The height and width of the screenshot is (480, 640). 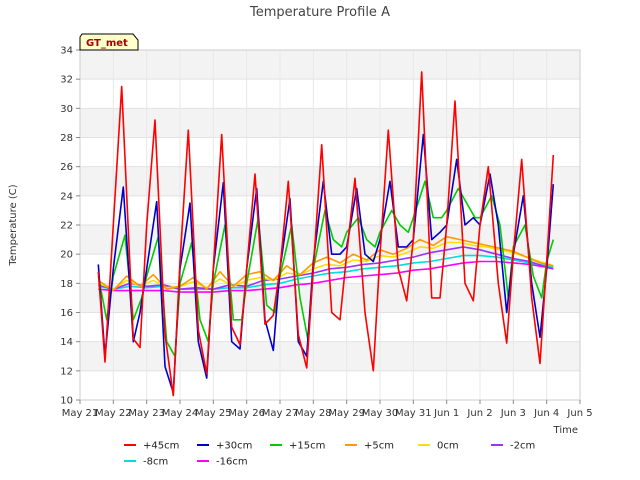 What do you see at coordinates (161, 446) in the screenshot?
I see `legend-label: +45cm` at bounding box center [161, 446].